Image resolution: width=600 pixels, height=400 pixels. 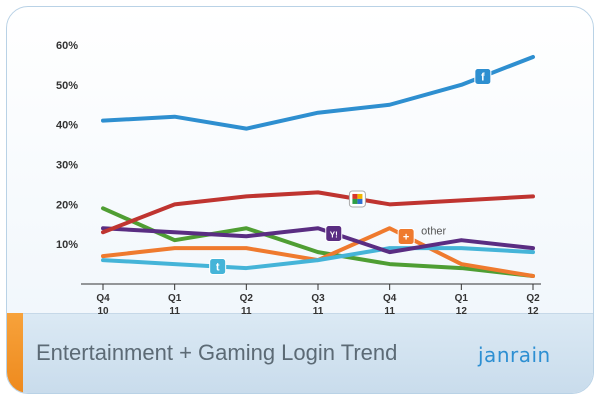 I want to click on y-tick-label: 60%, so click(x=67, y=46).